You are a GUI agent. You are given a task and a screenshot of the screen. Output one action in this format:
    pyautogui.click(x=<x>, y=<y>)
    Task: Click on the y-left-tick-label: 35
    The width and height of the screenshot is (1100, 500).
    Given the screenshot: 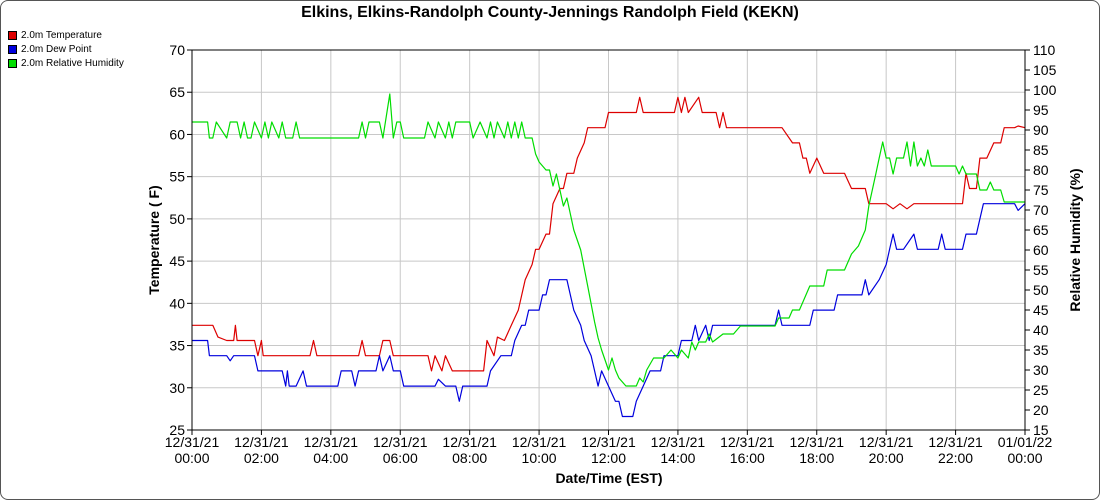 What is the action you would take?
    pyautogui.click(x=177, y=346)
    